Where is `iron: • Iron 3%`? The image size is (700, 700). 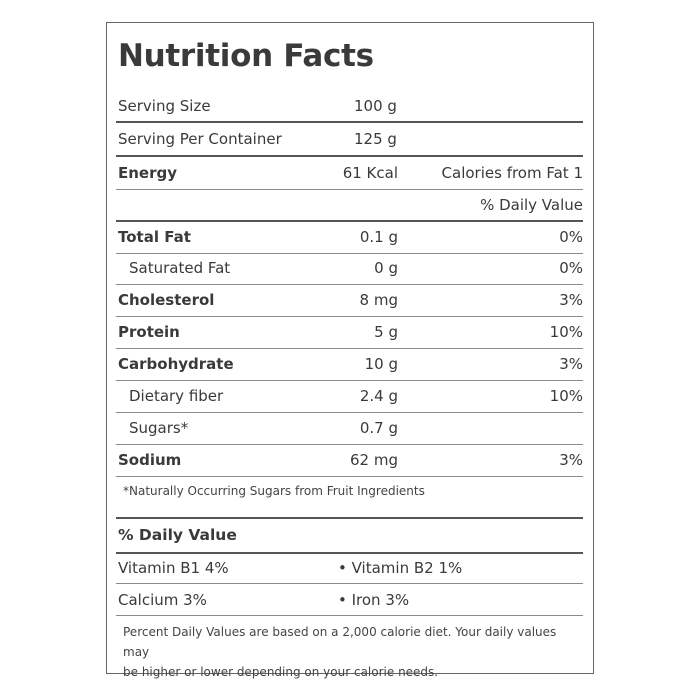 iron: • Iron 3% is located at coordinates (374, 600).